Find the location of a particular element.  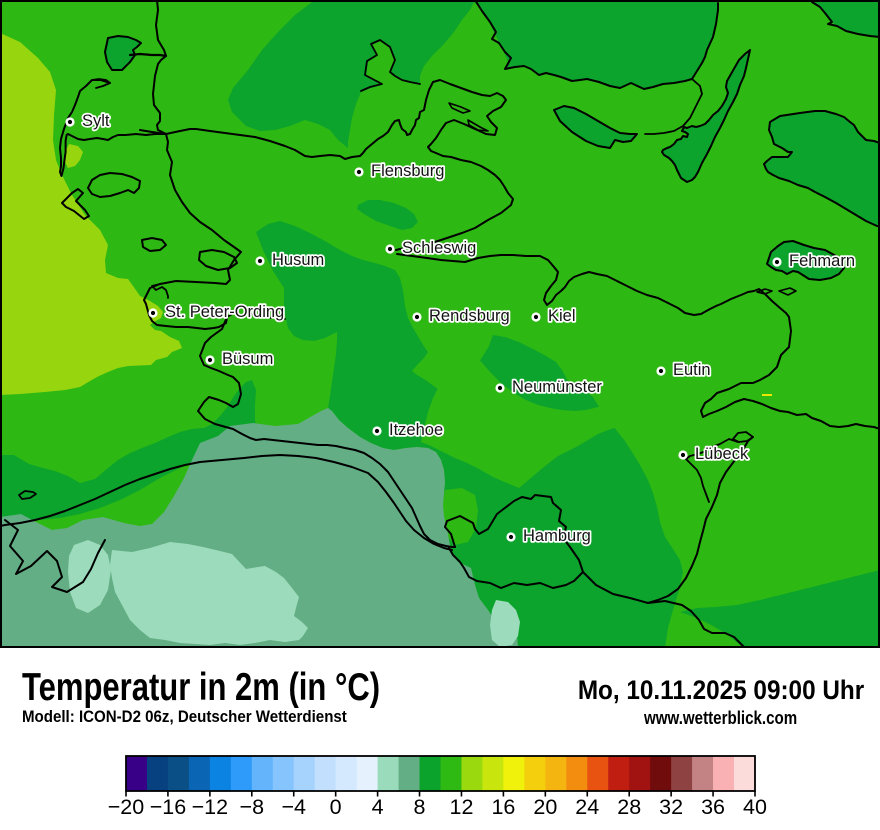

svg-text: 24 is located at coordinates (587, 807).